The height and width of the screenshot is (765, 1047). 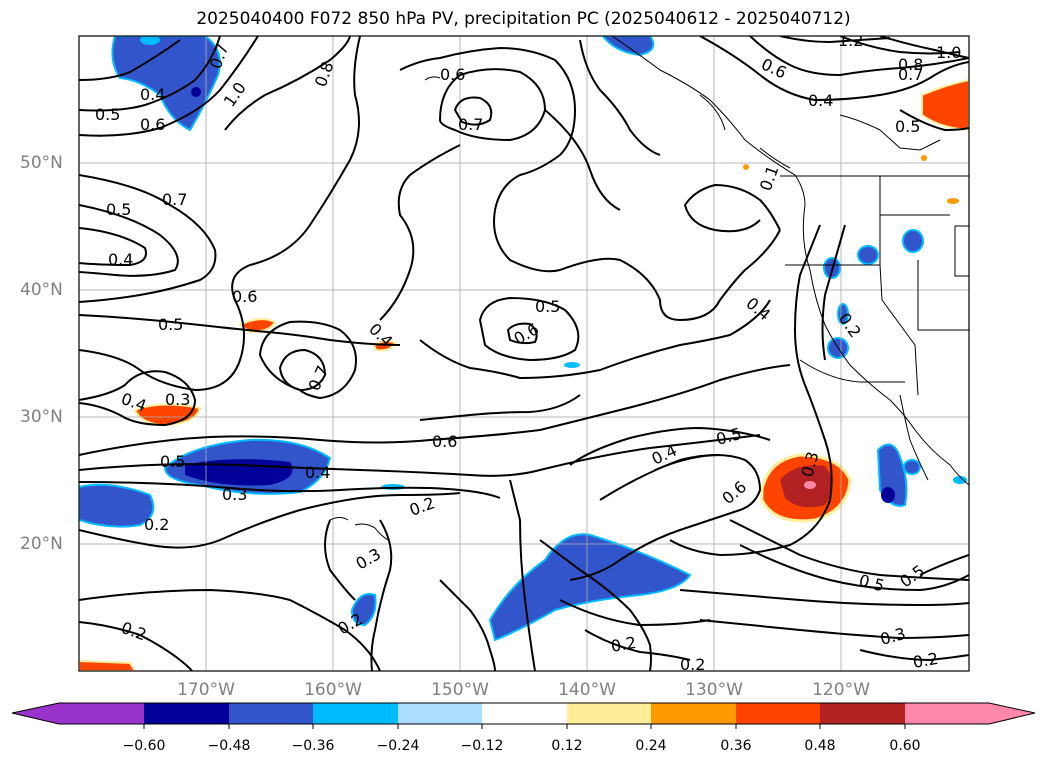 I want to click on colorbar-tick-label: 0.60, so click(x=905, y=746).